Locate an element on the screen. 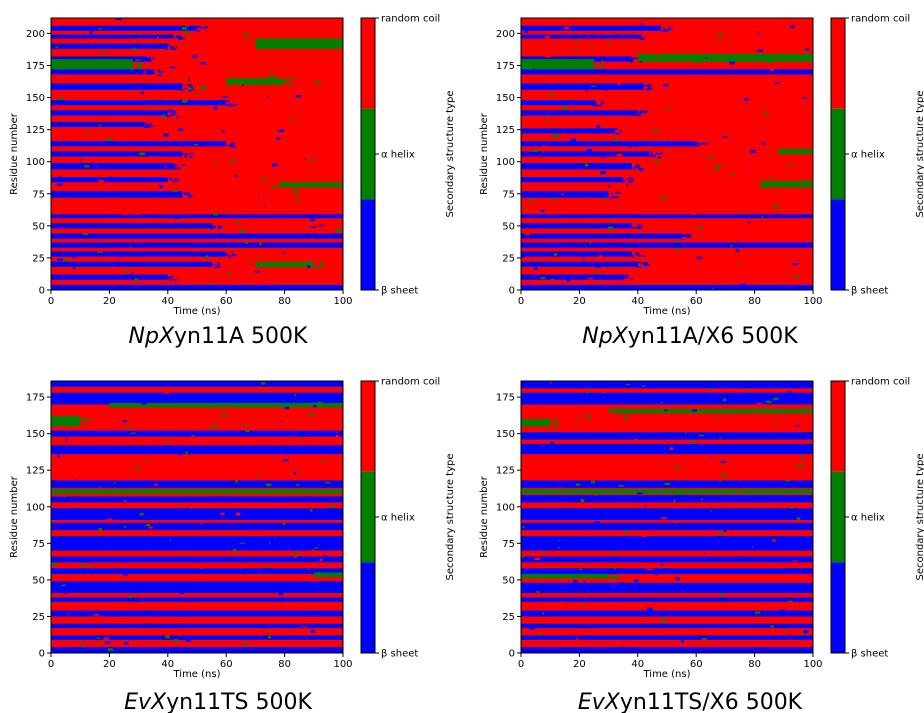  y-tick-label: 75 is located at coordinates (38, 194).